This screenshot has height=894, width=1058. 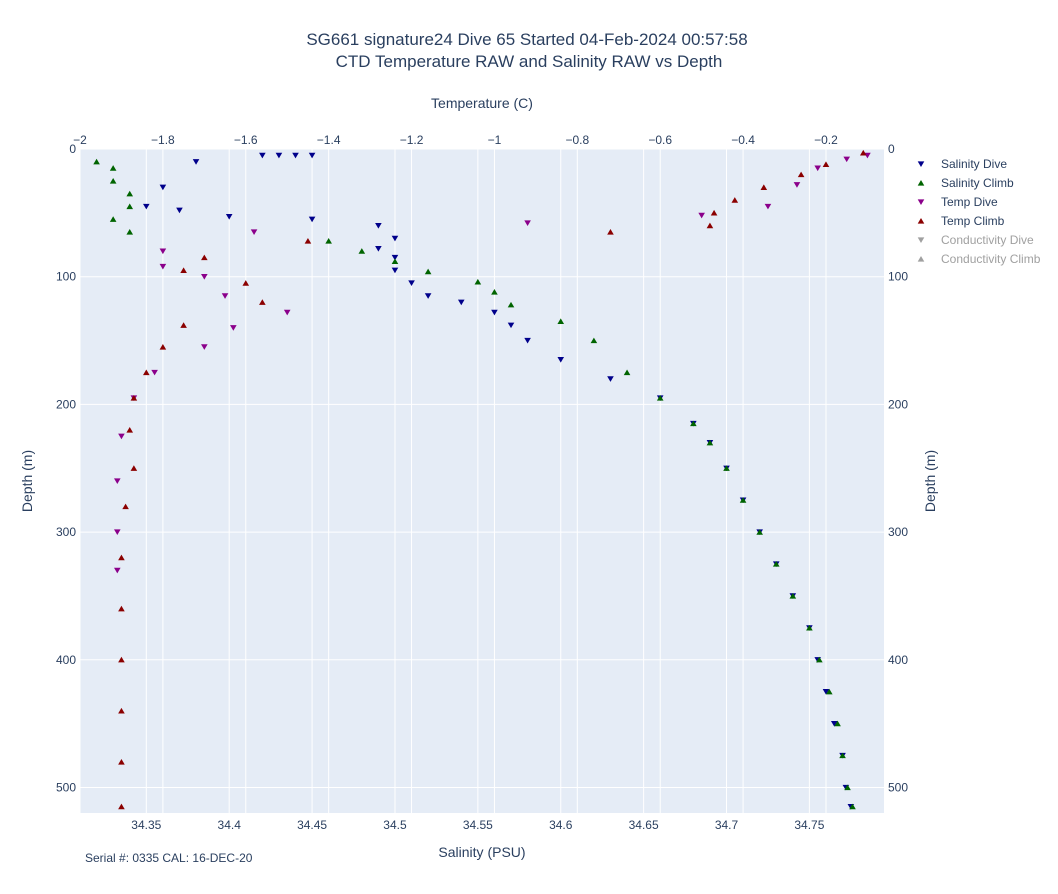 I want to click on depth-tick-right: 400, so click(x=898, y=660).